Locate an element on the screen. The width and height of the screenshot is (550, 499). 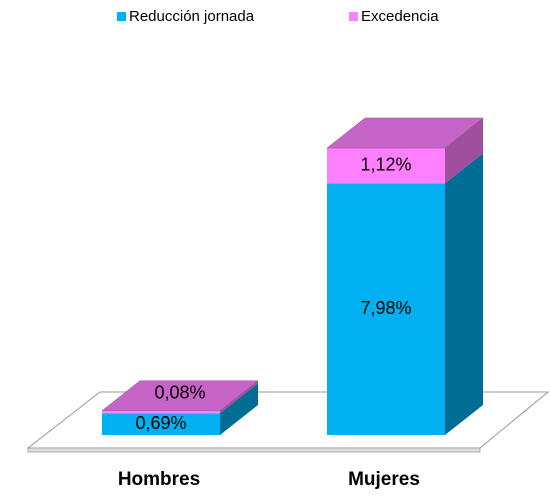
x-tick-label: Hombres is located at coordinates (159, 479).